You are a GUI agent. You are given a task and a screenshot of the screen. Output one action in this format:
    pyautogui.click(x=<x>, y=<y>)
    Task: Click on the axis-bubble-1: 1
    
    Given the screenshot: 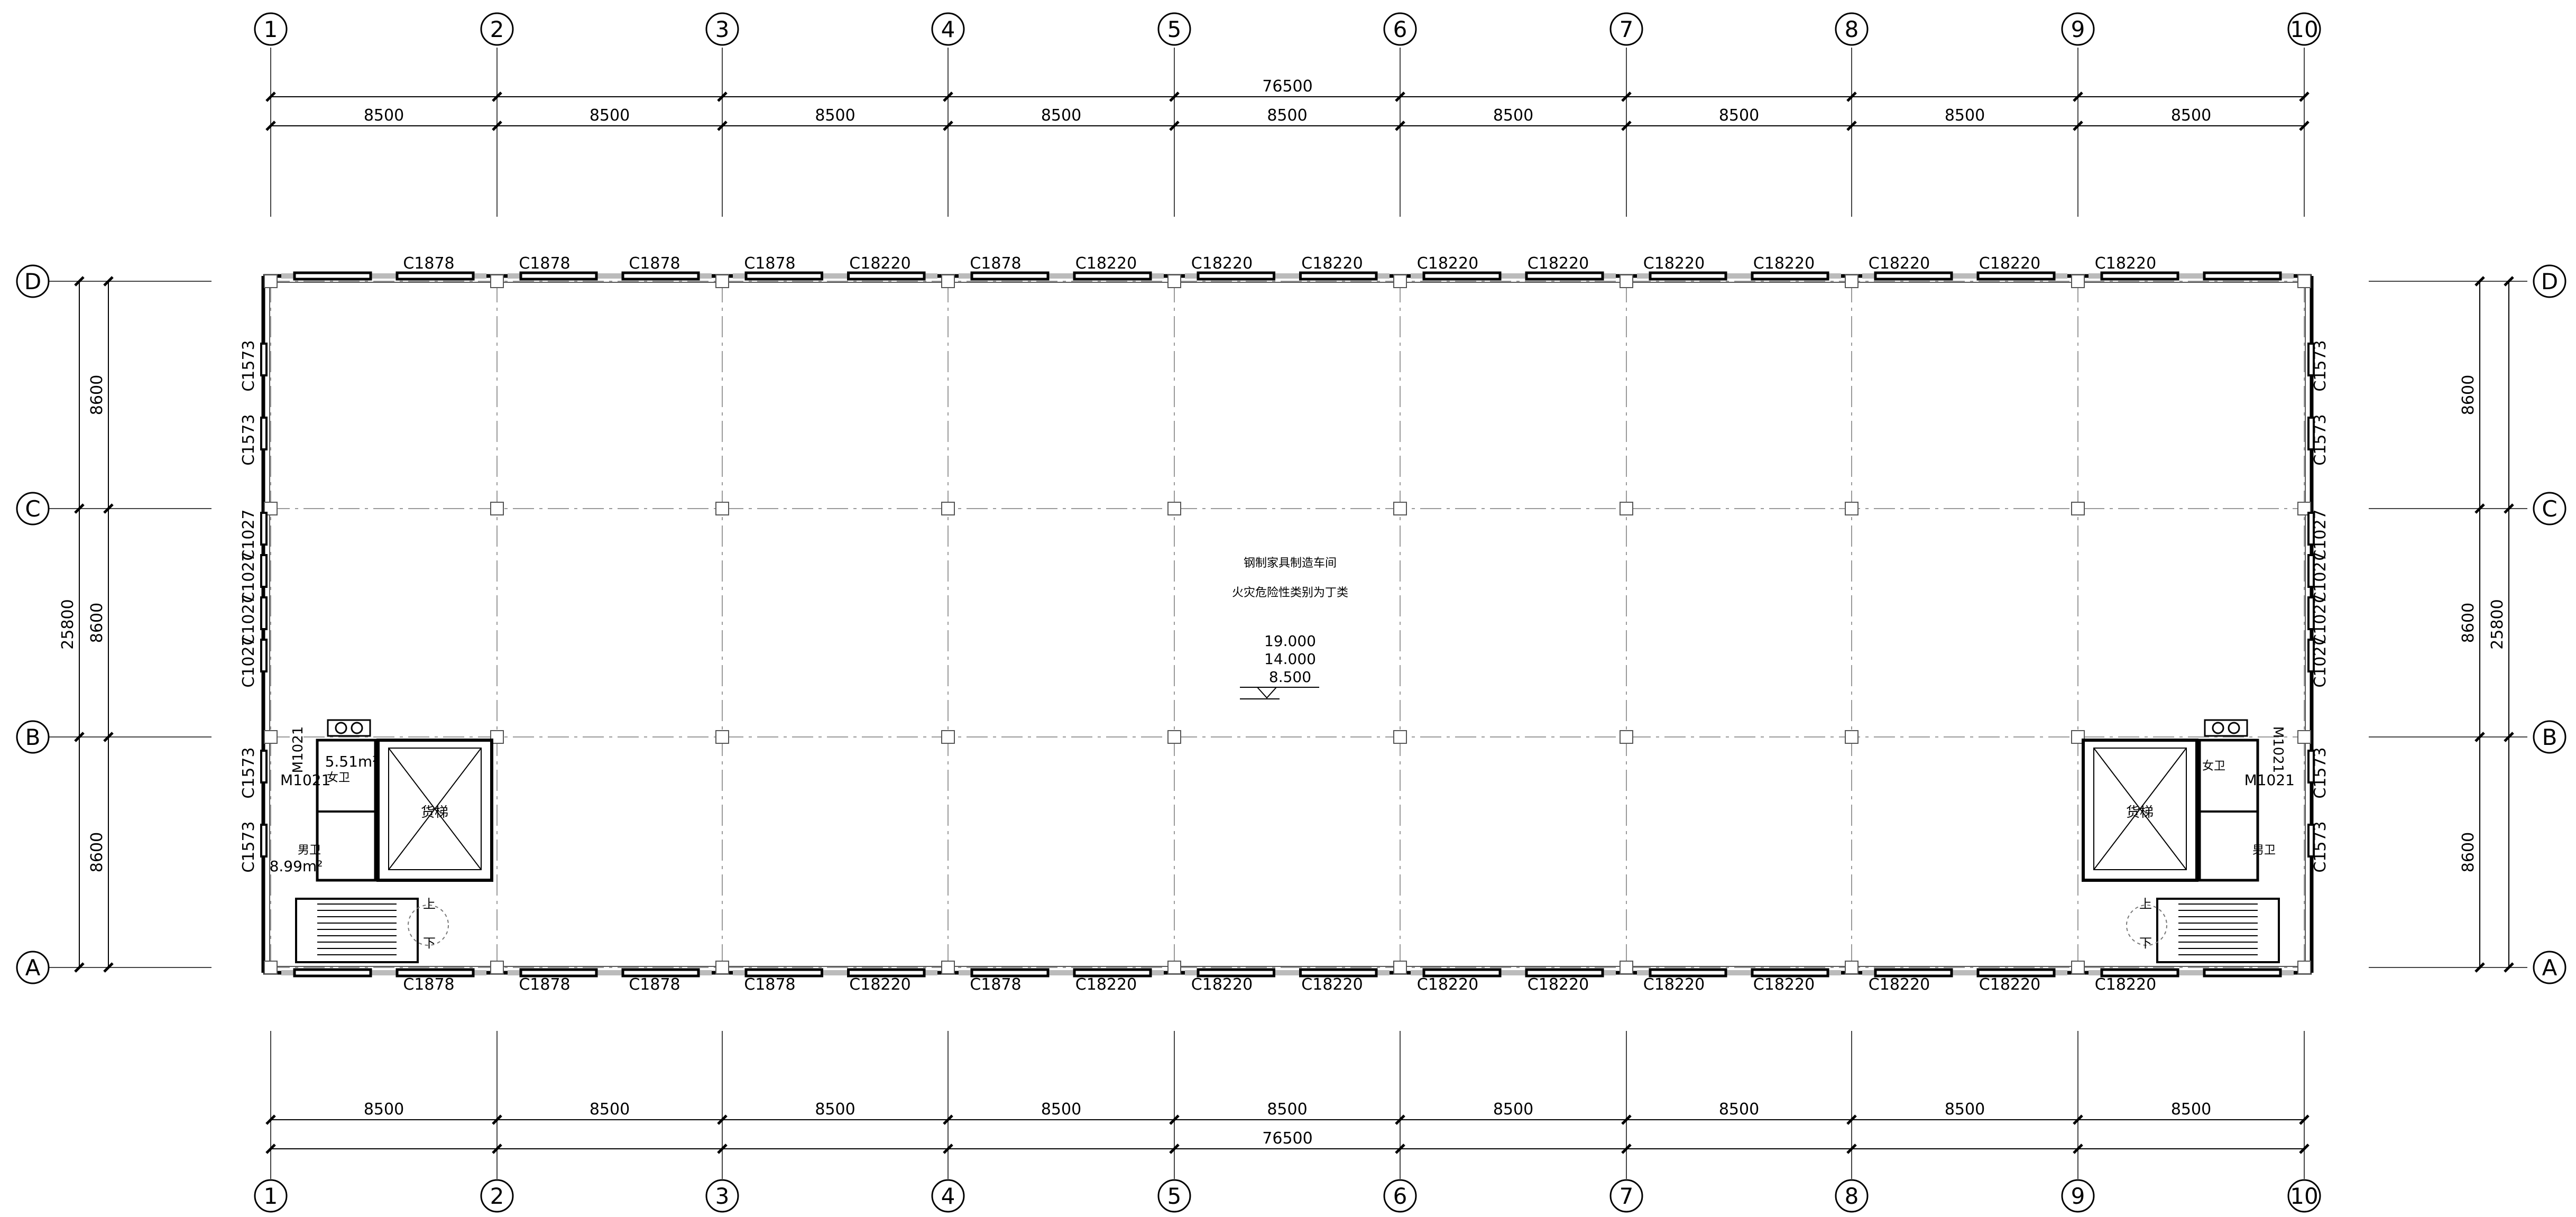 What is the action you would take?
    pyautogui.click(x=271, y=1196)
    